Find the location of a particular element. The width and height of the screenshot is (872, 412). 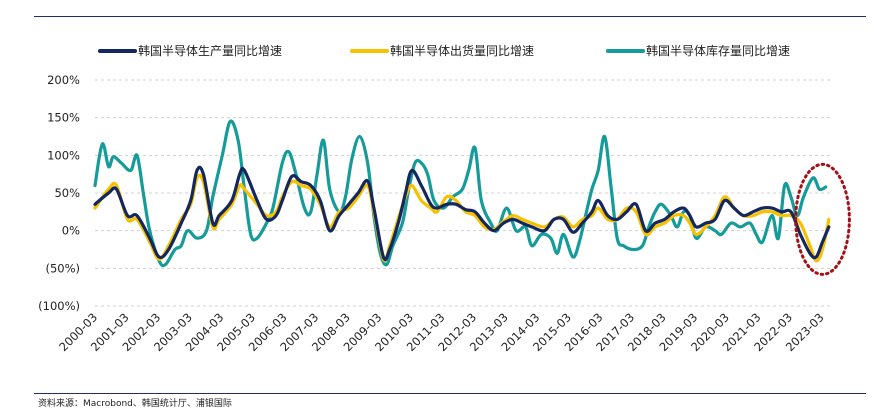

y-tick-label-3: 100% is located at coordinates (63, 155).